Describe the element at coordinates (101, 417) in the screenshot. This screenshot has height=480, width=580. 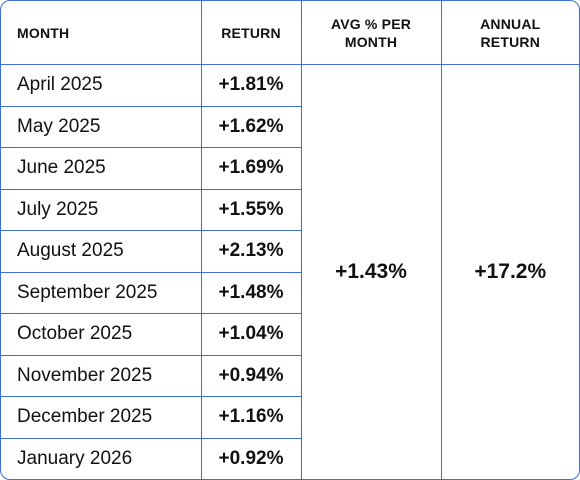
I see `month-cell: December 2025` at that location.